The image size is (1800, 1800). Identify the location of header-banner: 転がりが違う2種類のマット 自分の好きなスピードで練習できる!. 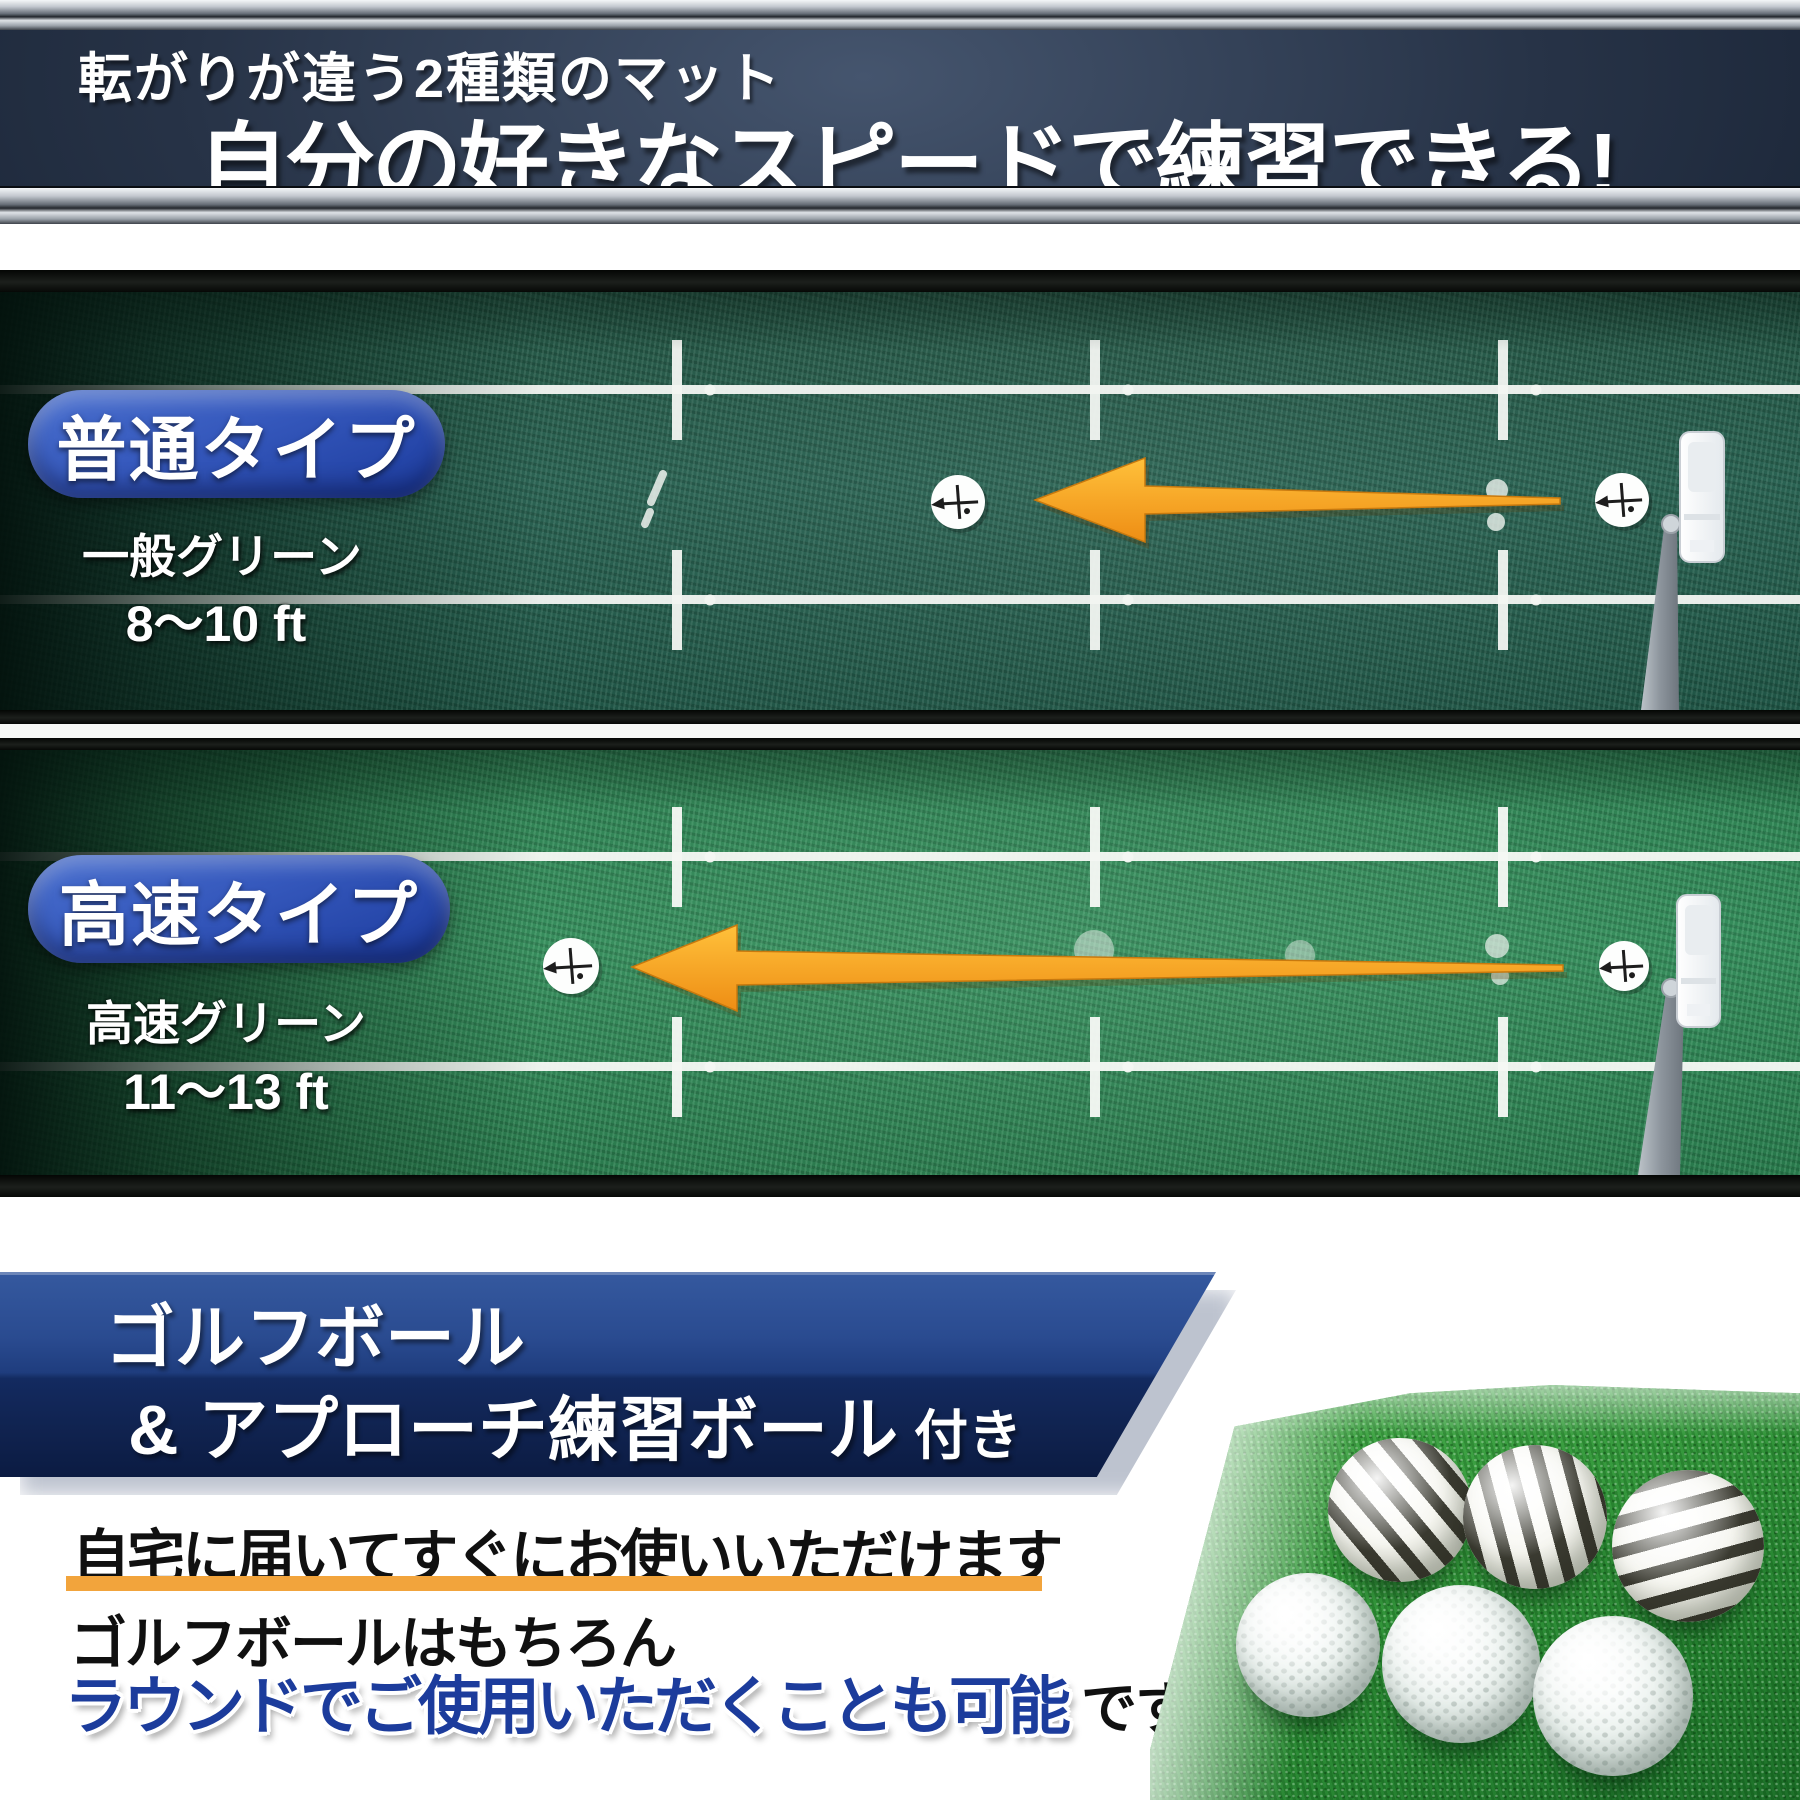
(900, 112).